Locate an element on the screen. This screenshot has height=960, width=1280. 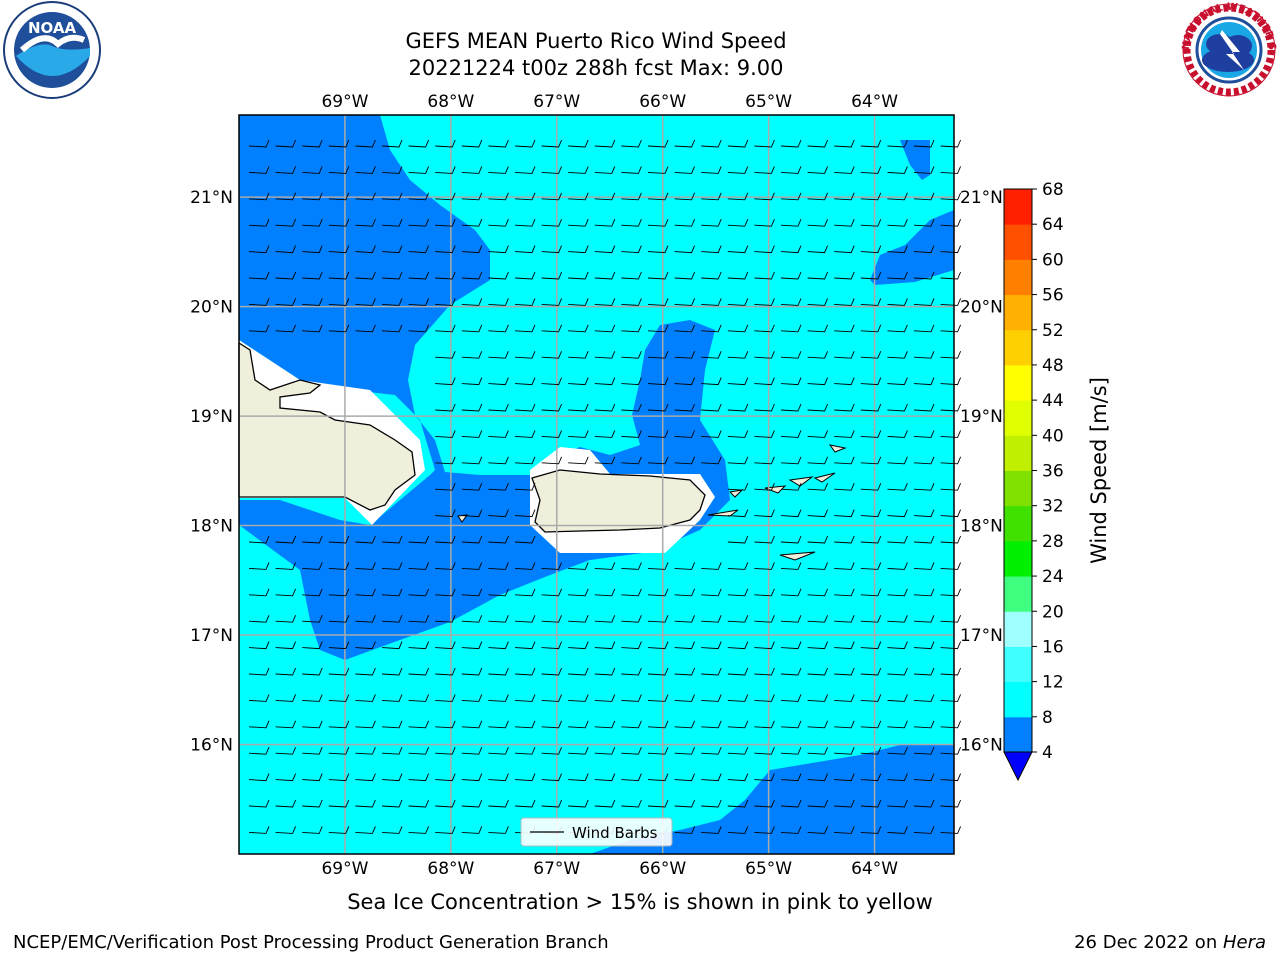
lat-label-left: 20°N is located at coordinates (211, 308).